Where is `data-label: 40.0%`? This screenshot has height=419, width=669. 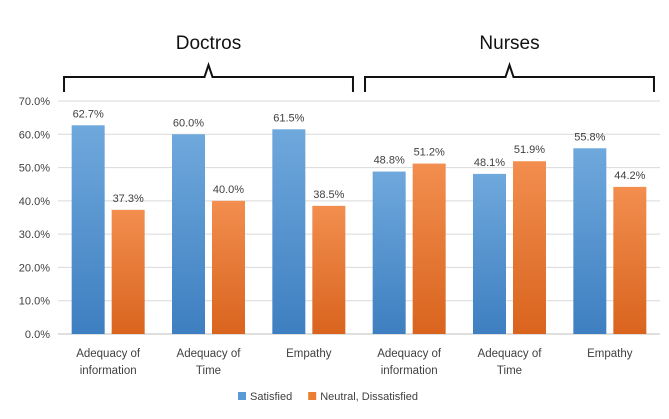
data-label: 40.0% is located at coordinates (228, 190).